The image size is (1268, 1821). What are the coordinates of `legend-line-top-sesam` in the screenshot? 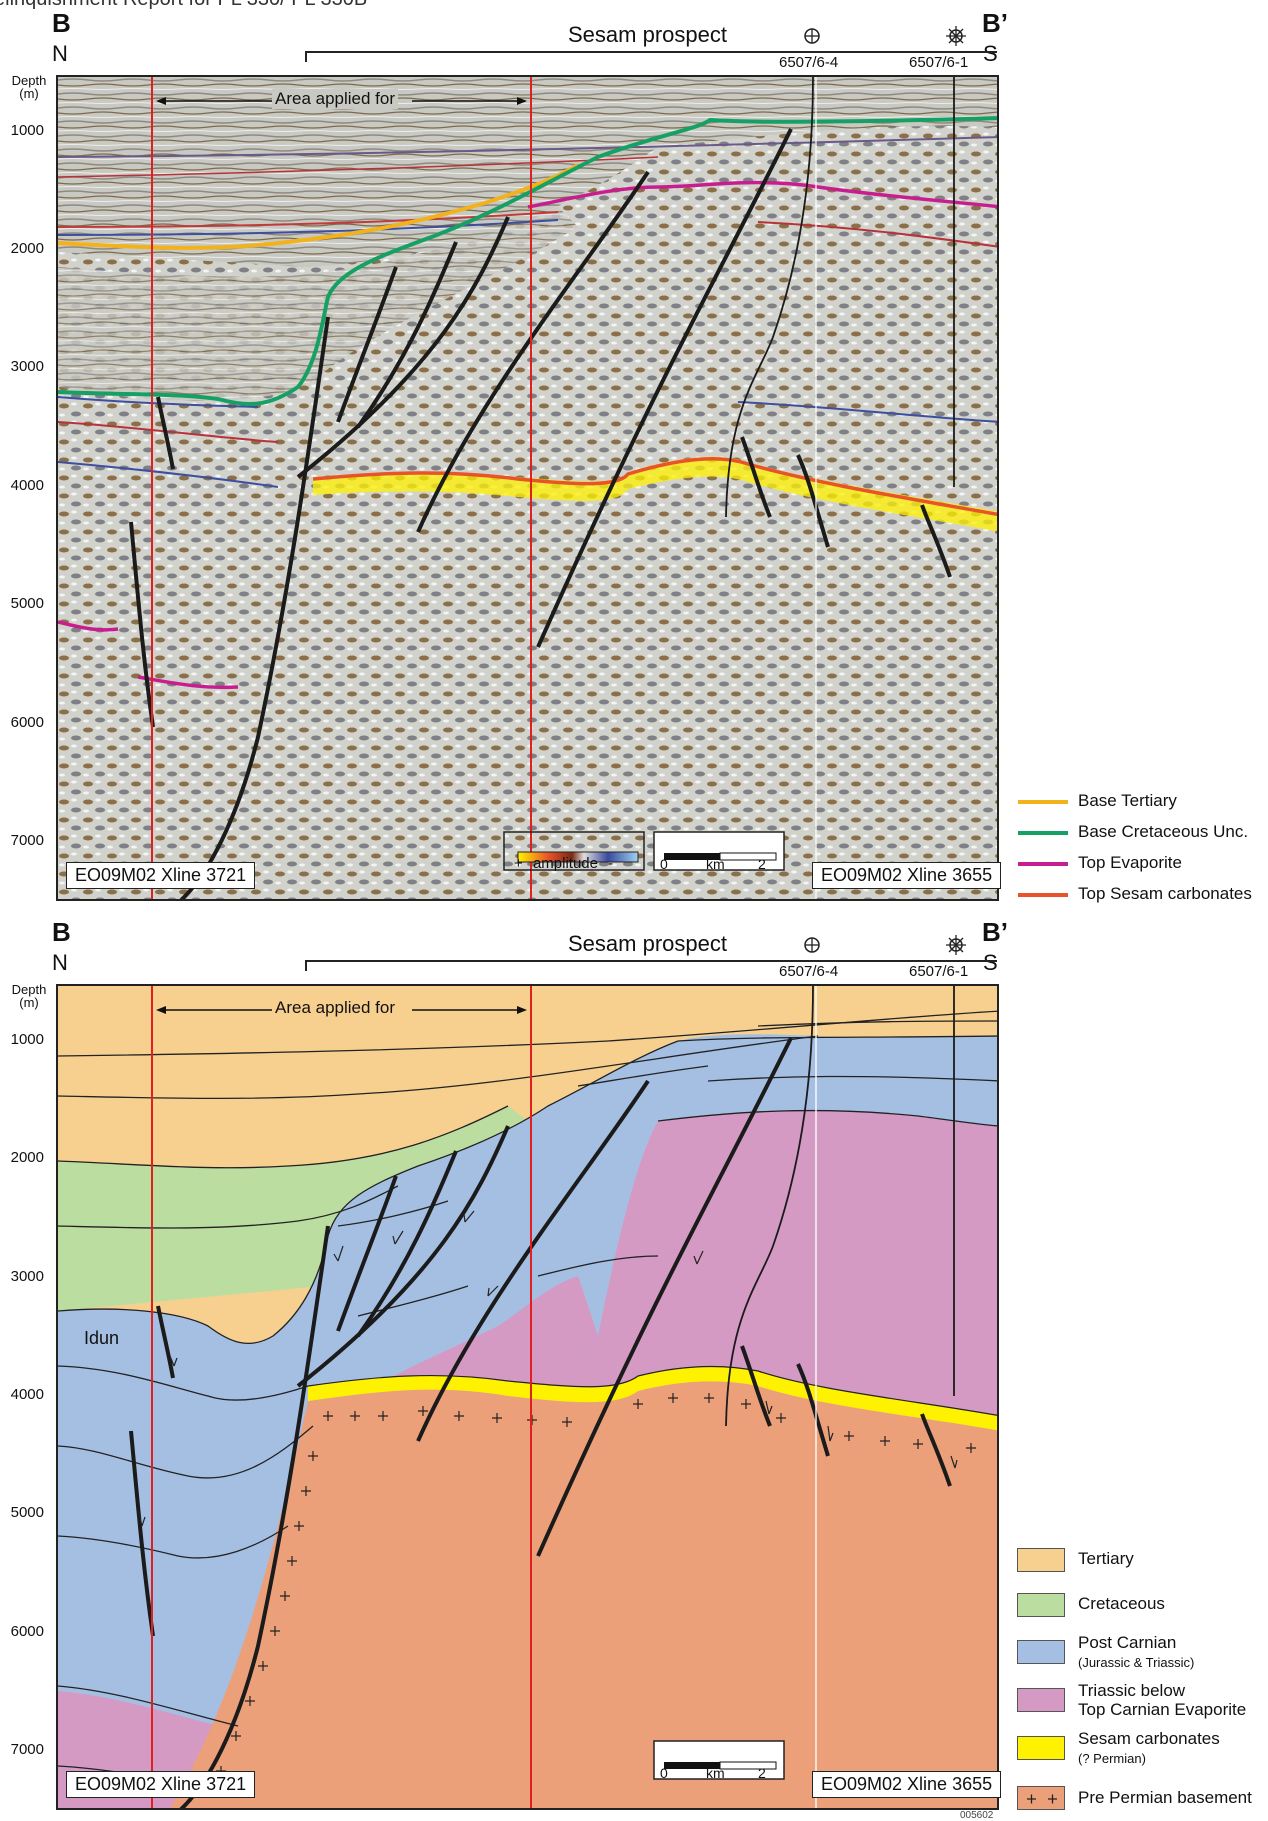 It's located at (1043, 895).